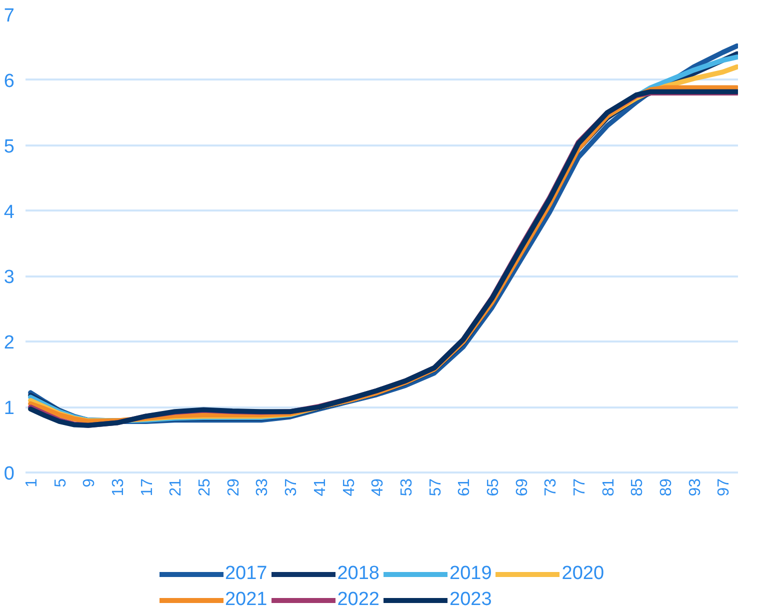  Describe the element at coordinates (246, 600) in the screenshot. I see `legend-label: 2021` at that location.